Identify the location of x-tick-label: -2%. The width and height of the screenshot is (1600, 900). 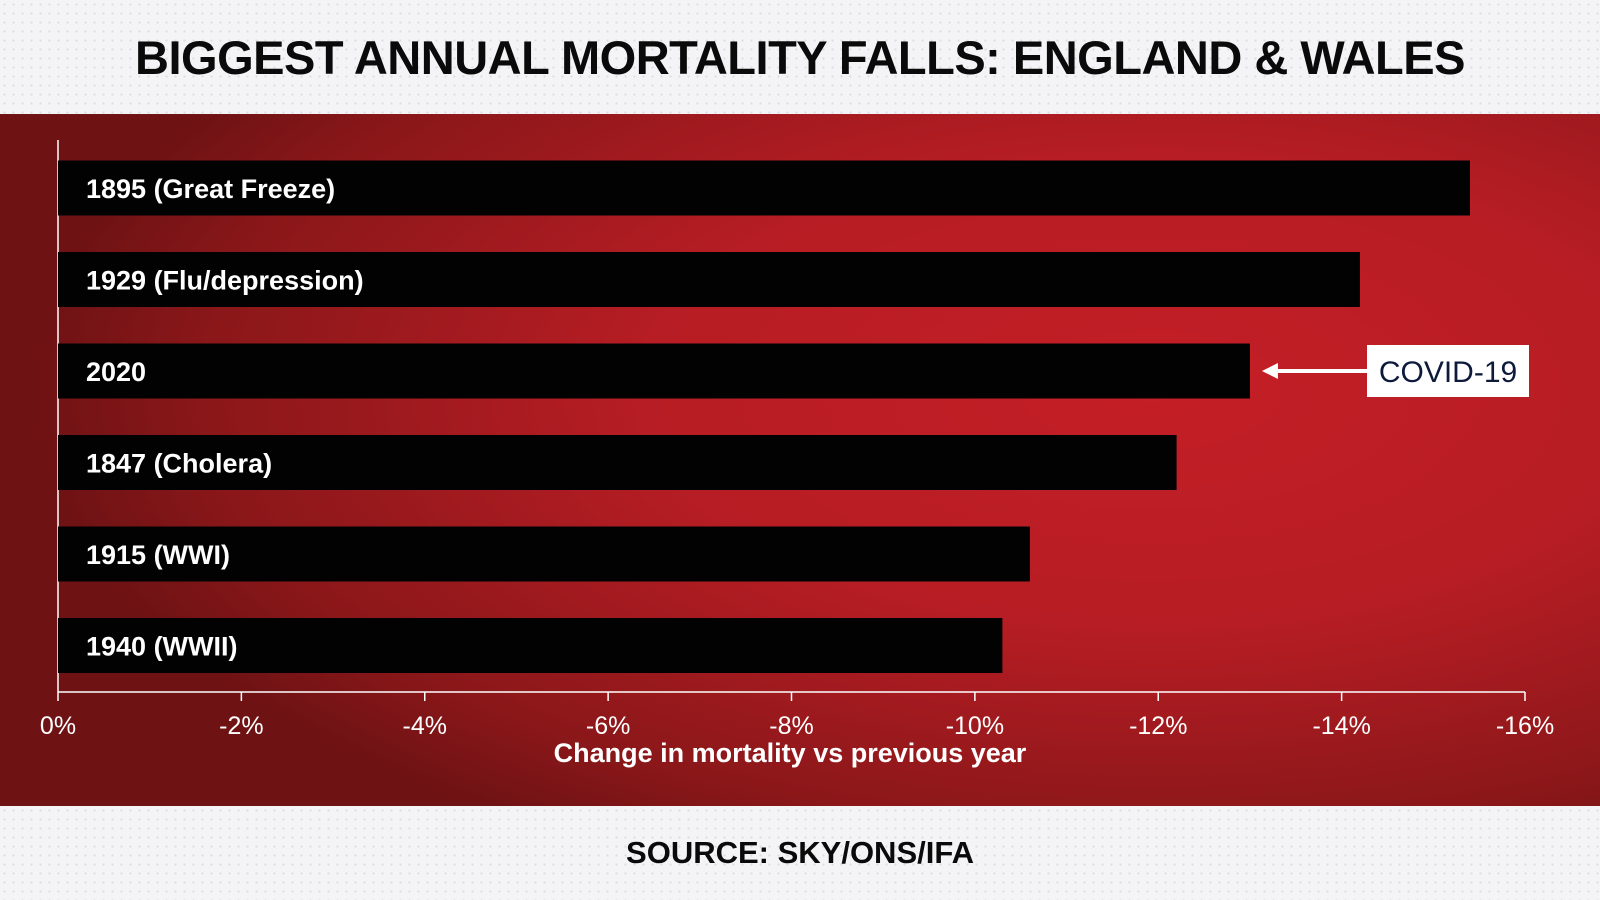
(241, 726).